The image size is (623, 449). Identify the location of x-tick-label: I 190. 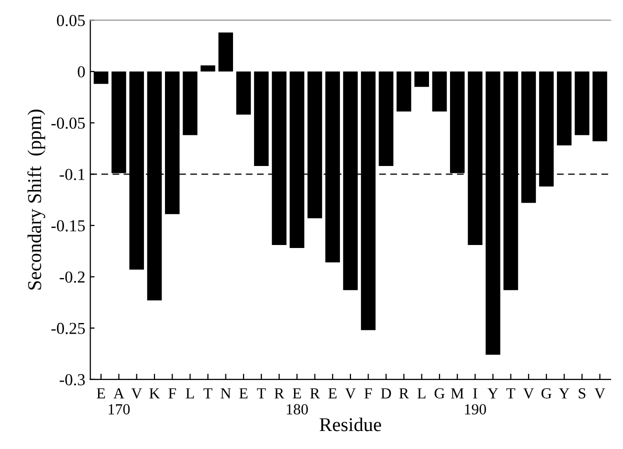
(475, 401).